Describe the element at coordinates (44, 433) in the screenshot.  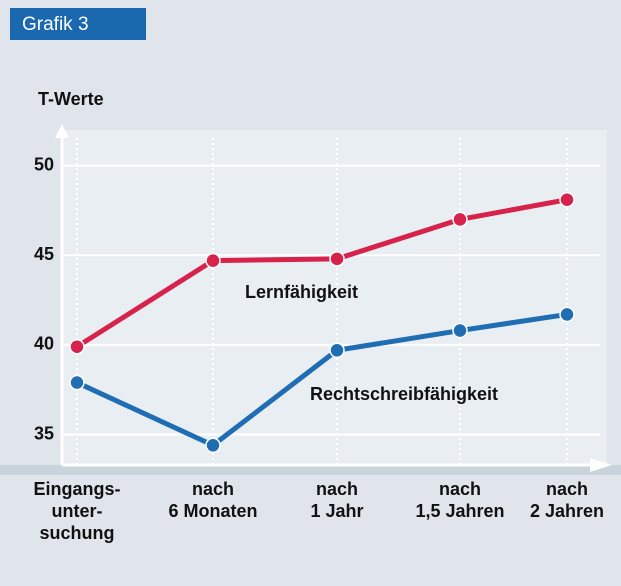
I see `y-tick-label: 35` at that location.